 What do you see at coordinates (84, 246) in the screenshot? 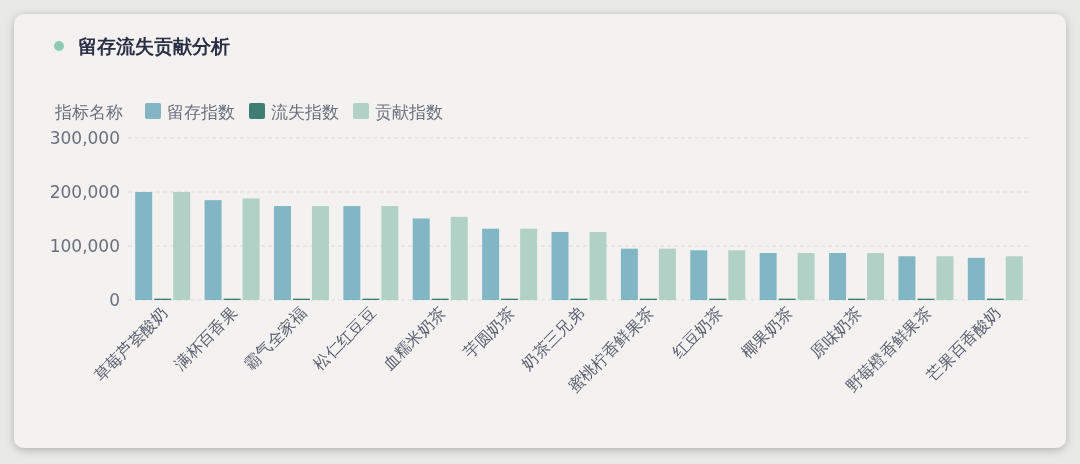
I see `y-tick-label: 100,000` at bounding box center [84, 246].